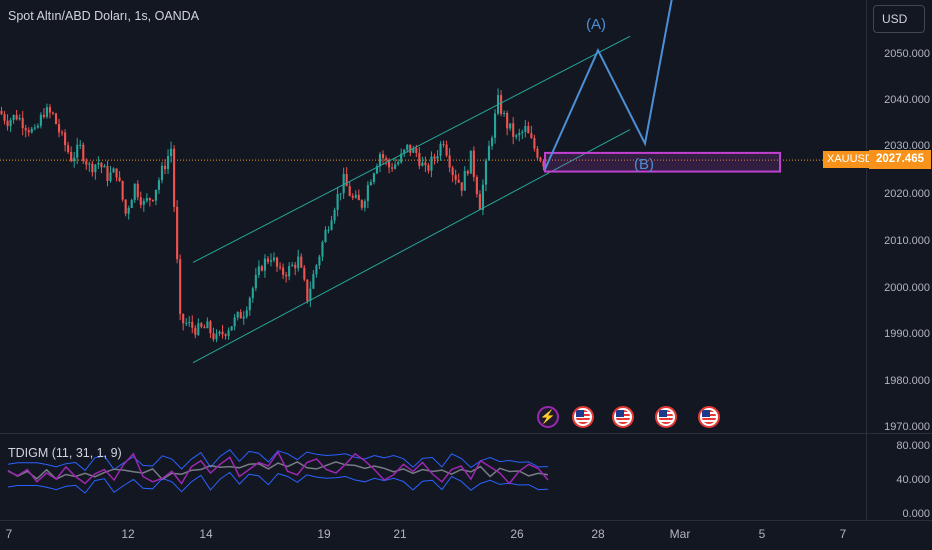 Image resolution: width=932 pixels, height=550 pixels. Describe the element at coordinates (899, 19) in the screenshot. I see `currency-button: USD` at that location.